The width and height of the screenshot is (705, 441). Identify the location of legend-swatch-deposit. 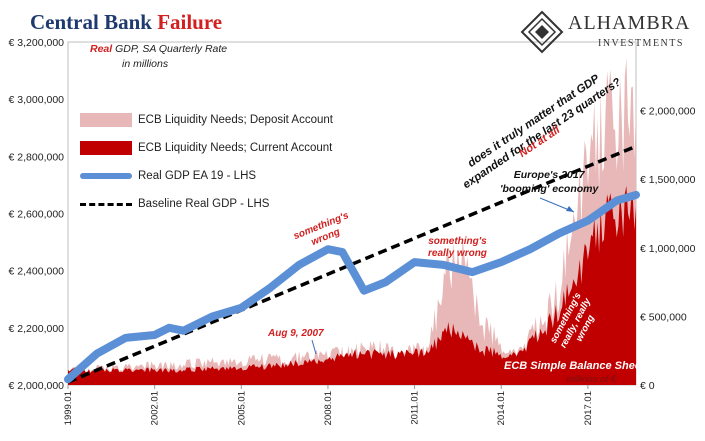
(106, 120).